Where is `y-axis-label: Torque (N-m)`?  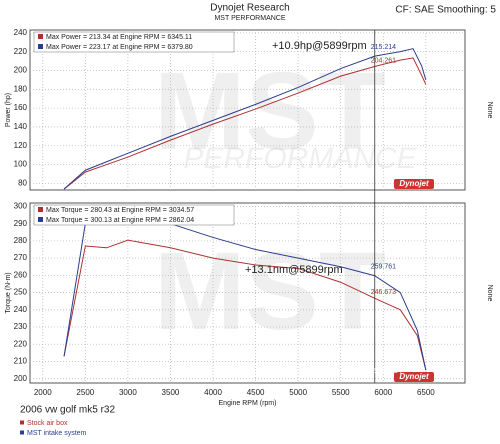 y-axis-label: Torque (N-m) is located at coordinates (8, 292).